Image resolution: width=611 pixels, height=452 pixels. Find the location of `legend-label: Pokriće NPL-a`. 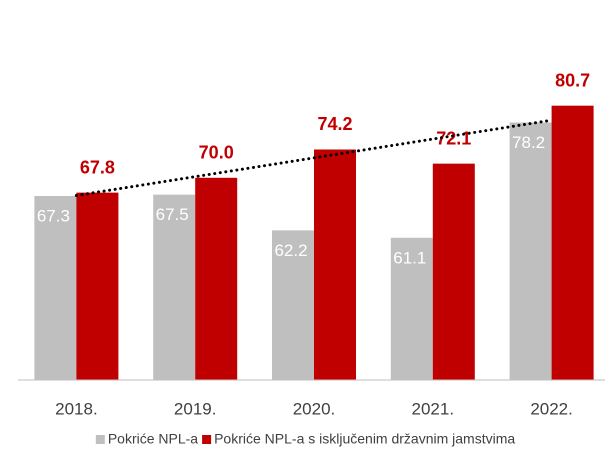

legend-label: Pokriće NPL-a is located at coordinates (153, 439).